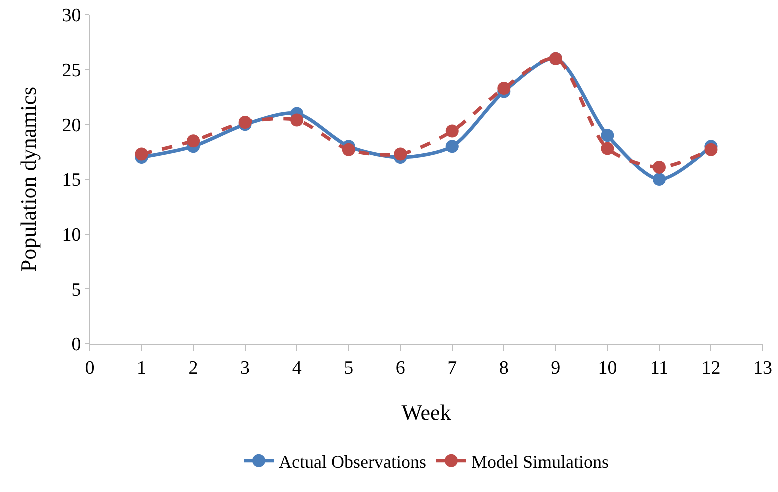 This screenshot has height=492, width=778. Describe the element at coordinates (427, 412) in the screenshot. I see `x-axis-title: Week` at that location.